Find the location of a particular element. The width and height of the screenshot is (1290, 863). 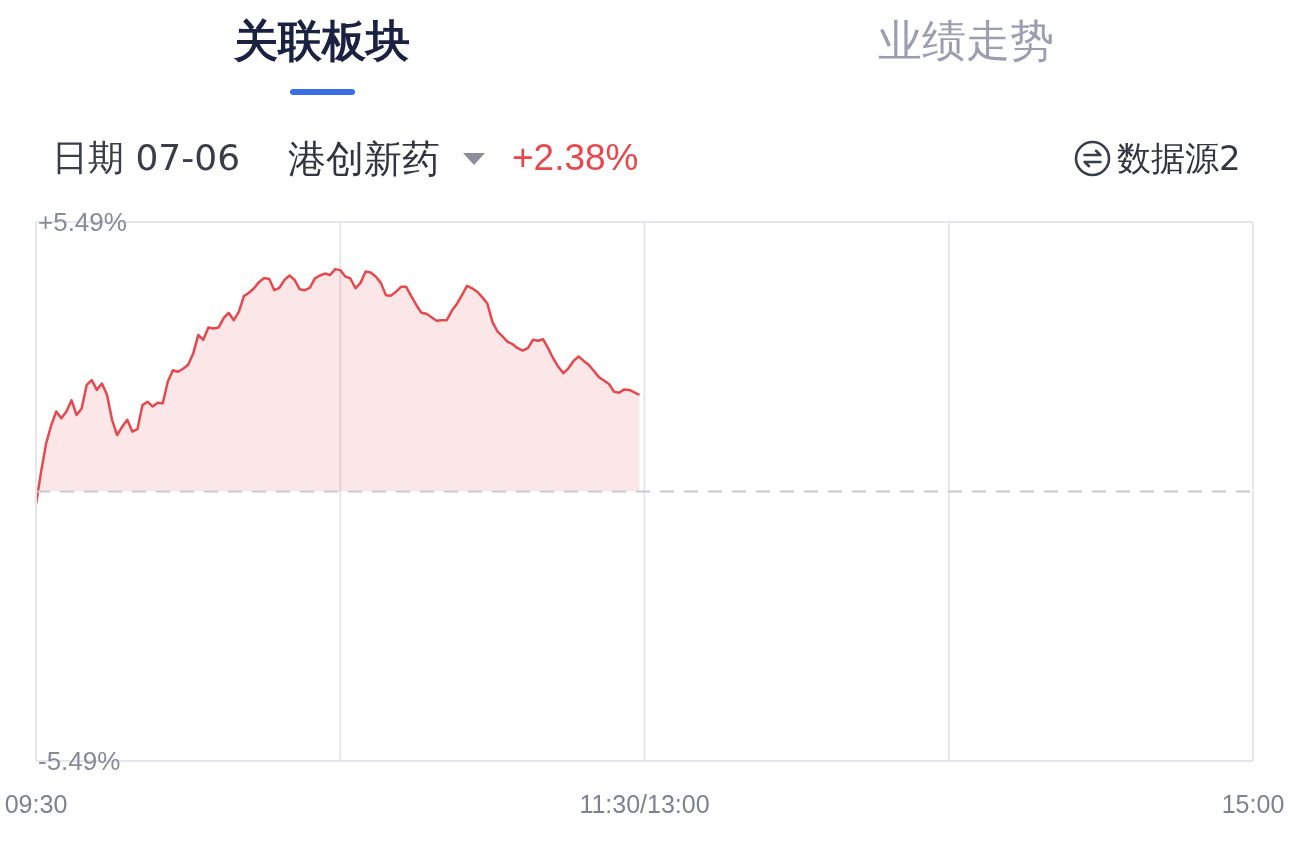

text: 业绩走势 is located at coordinates (966, 40).